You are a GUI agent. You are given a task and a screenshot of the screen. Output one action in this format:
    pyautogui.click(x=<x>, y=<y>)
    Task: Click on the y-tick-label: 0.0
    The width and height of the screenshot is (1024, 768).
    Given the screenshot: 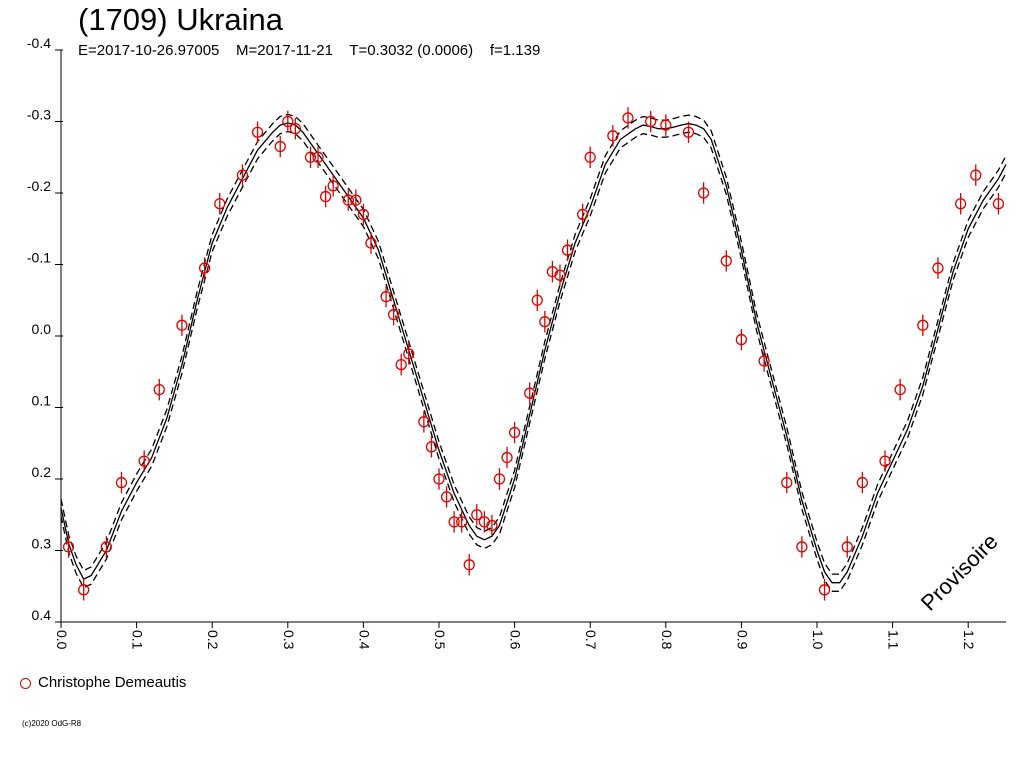 What is the action you would take?
    pyautogui.click(x=42, y=329)
    